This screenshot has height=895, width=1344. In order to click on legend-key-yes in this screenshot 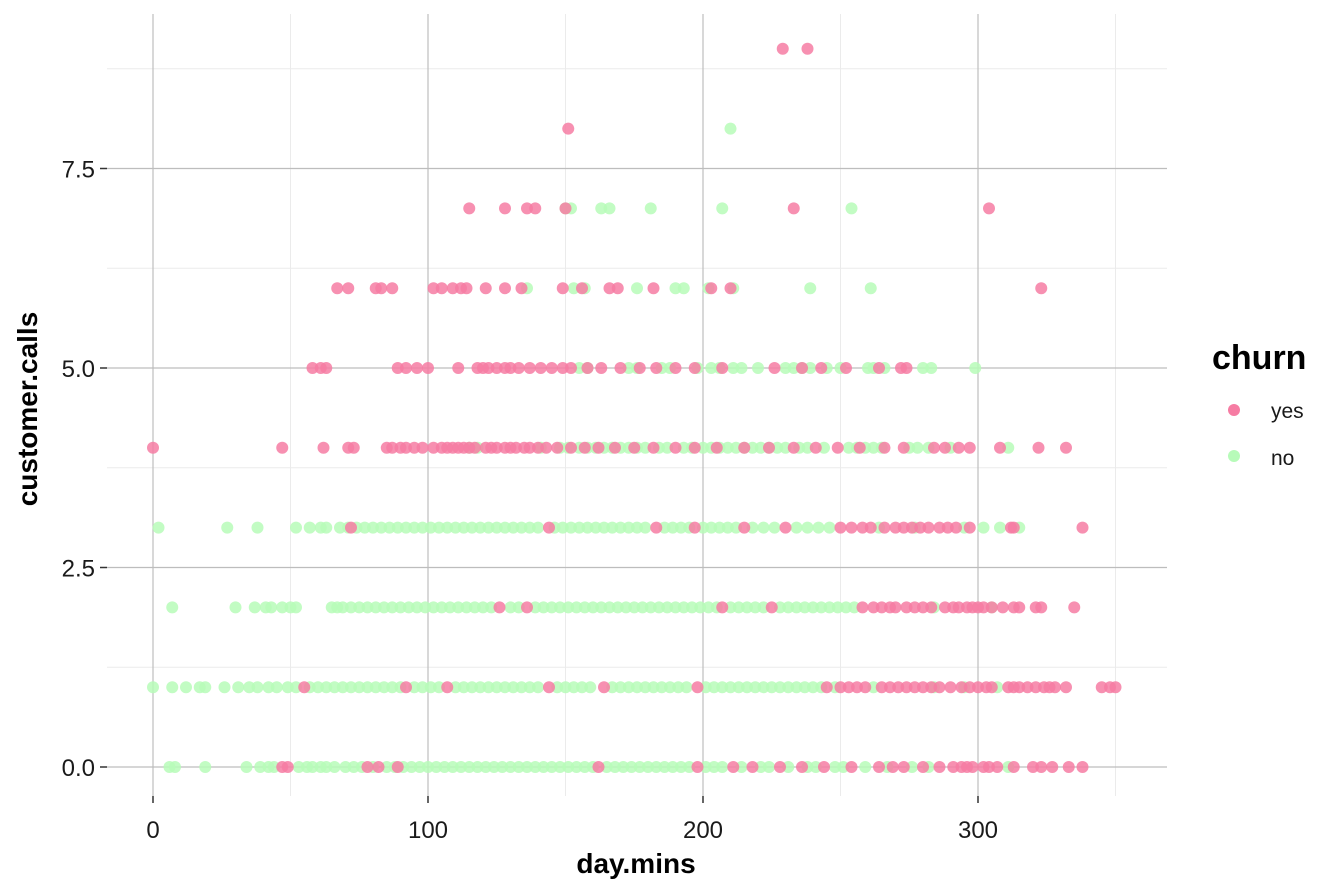, I will do `click(1234, 410)`.